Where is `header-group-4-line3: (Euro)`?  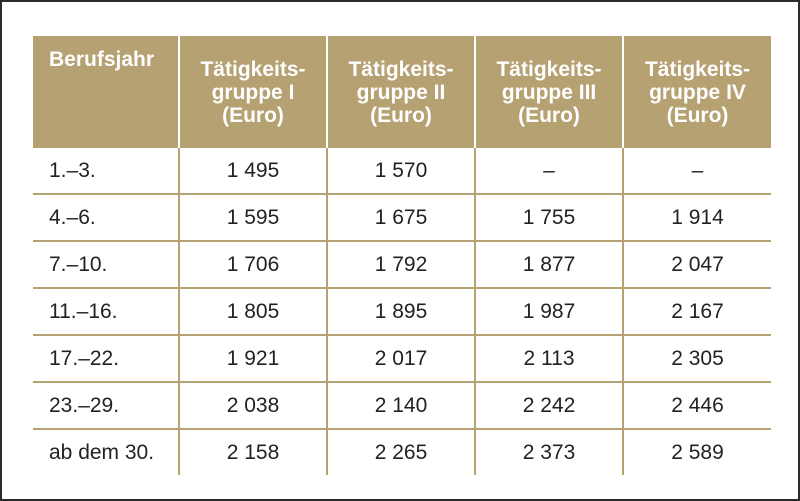
header-group-4-line3: (Euro) is located at coordinates (697, 115).